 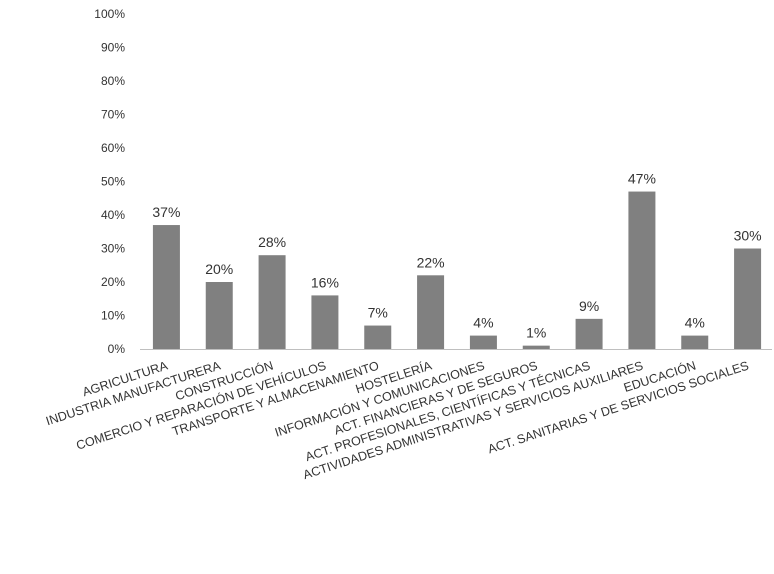 I want to click on data-label: 20%, so click(x=219, y=269).